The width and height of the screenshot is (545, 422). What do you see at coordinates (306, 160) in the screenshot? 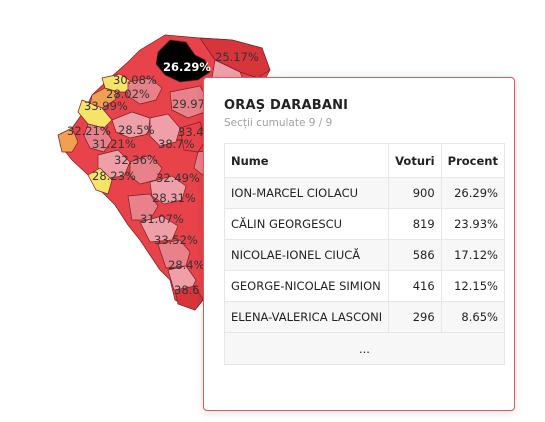
I see `column-header-name: Nume` at bounding box center [306, 160].